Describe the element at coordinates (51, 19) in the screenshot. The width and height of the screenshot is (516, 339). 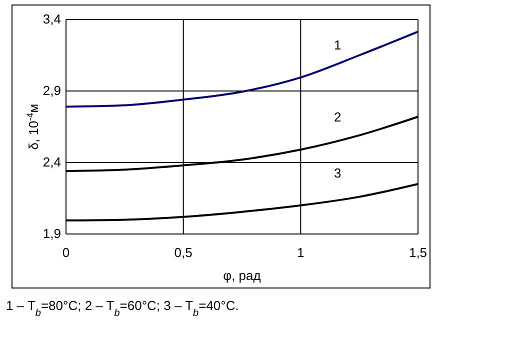
I see `y-tick-label: 3,4` at that location.